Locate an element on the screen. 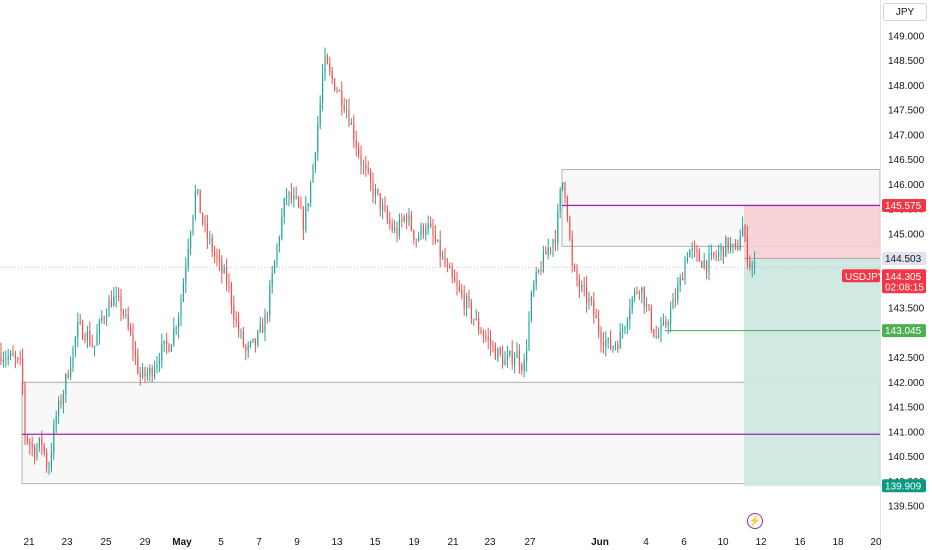  price-badge-1: 144.503 is located at coordinates (903, 259).